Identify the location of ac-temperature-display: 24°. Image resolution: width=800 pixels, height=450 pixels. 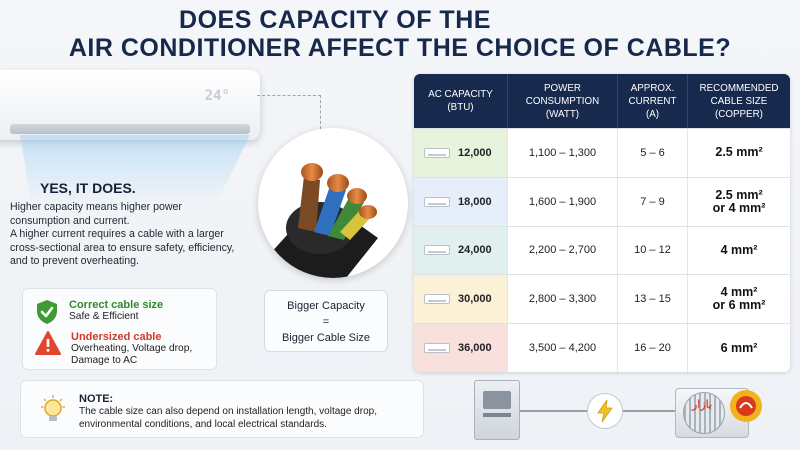
(217, 96).